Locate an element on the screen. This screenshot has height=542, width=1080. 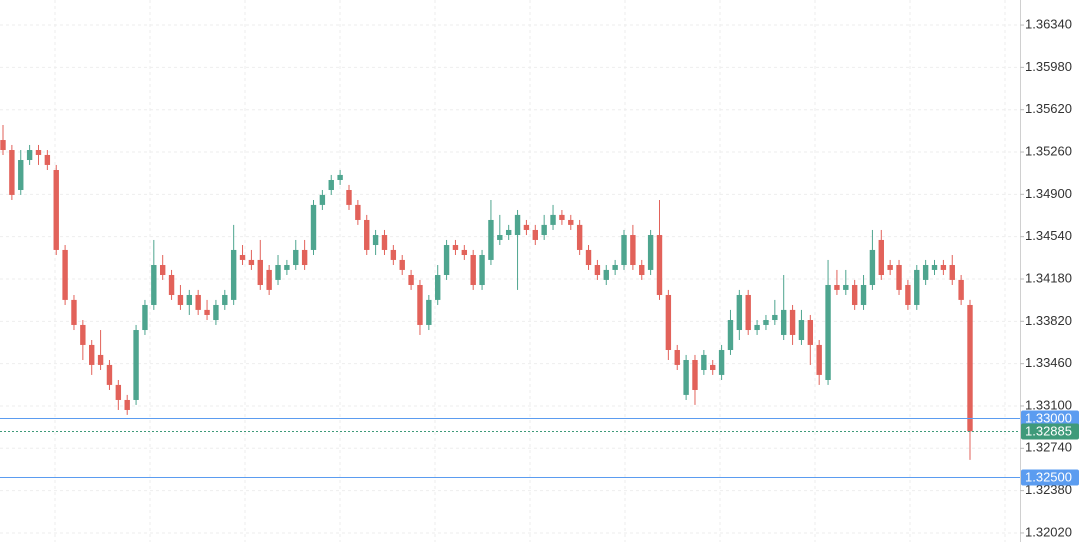
y-tick-label: 1.33820 is located at coordinates (1048, 320).